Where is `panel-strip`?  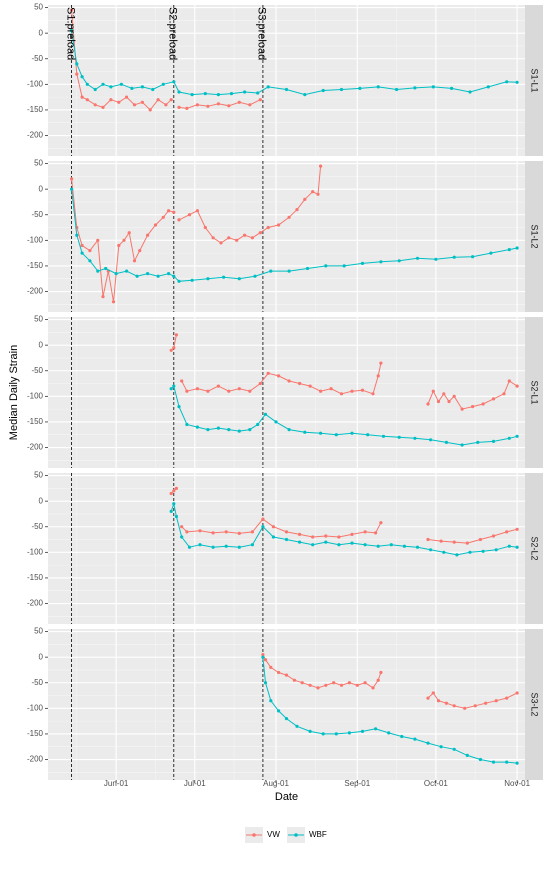
panel-strip is located at coordinates (534, 392).